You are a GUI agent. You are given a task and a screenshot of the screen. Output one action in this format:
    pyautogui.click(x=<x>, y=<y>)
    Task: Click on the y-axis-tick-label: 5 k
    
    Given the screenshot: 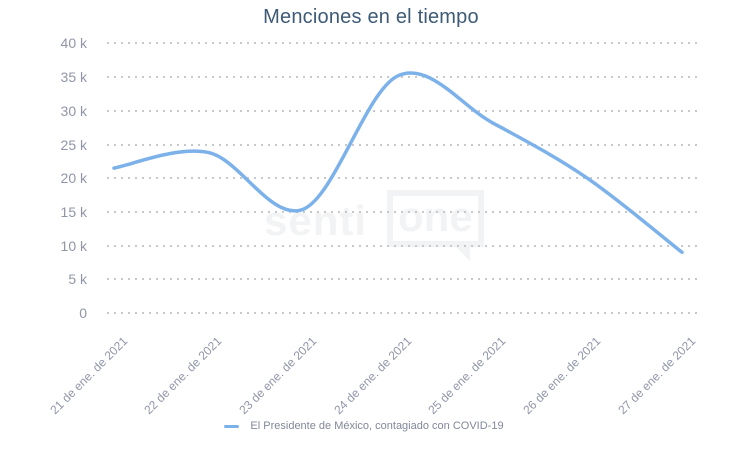 What is the action you would take?
    pyautogui.click(x=77, y=279)
    